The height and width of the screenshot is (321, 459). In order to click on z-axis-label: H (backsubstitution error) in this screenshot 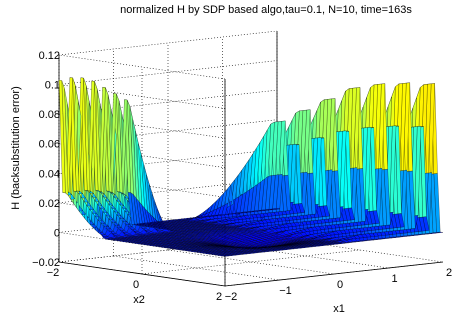, I will do `click(16, 148)`.